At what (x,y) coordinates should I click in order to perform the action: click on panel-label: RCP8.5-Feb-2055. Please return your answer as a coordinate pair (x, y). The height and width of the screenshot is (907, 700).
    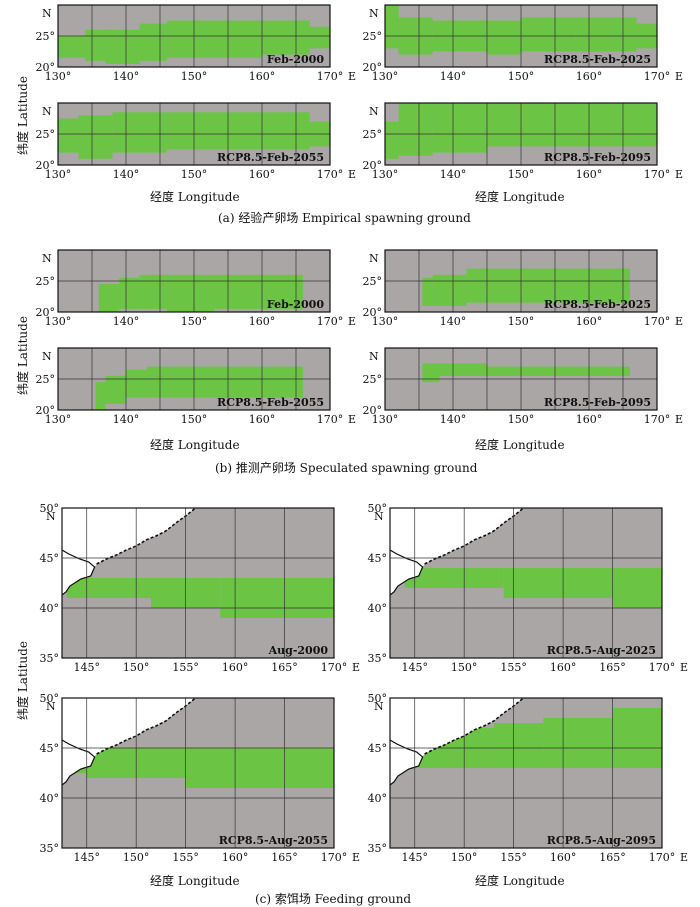
    Looking at the image, I should click on (270, 402).